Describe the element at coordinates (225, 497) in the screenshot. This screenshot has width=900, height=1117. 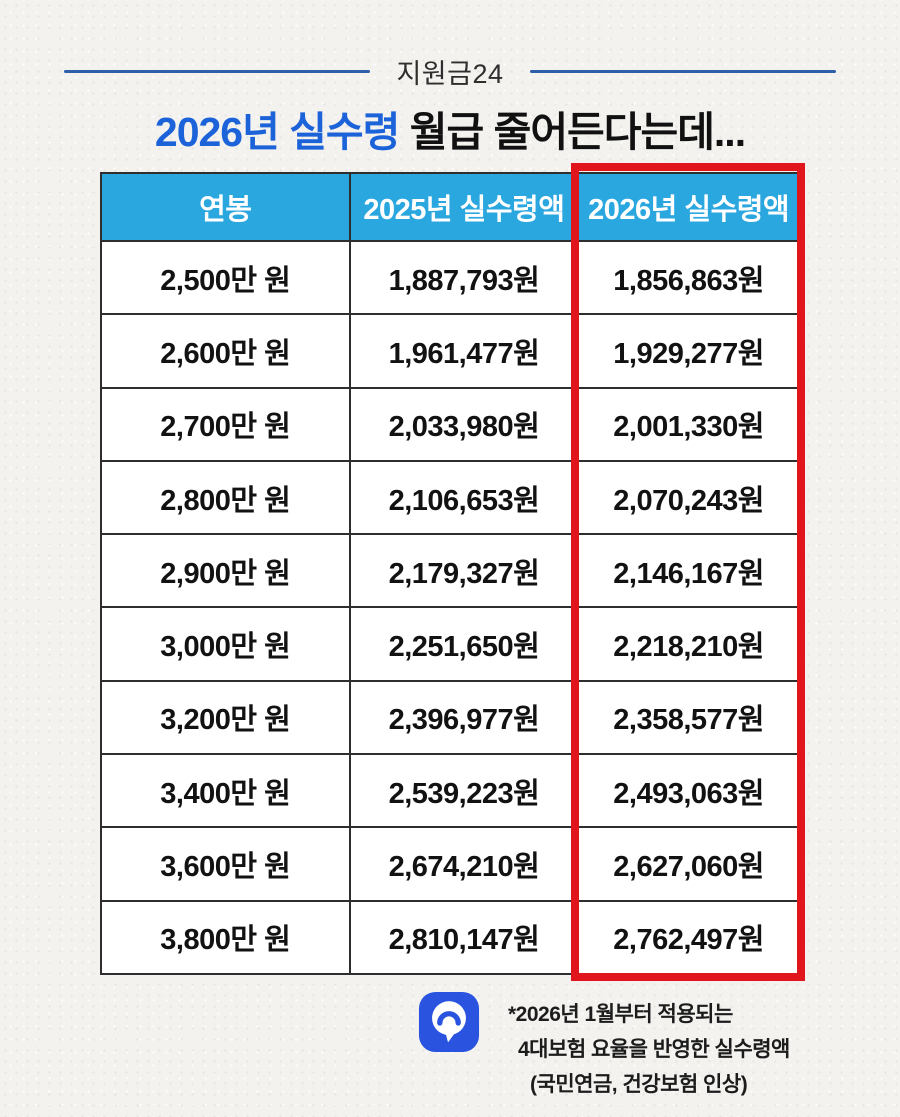
I see `salary-cell: 2,800만 원` at that location.